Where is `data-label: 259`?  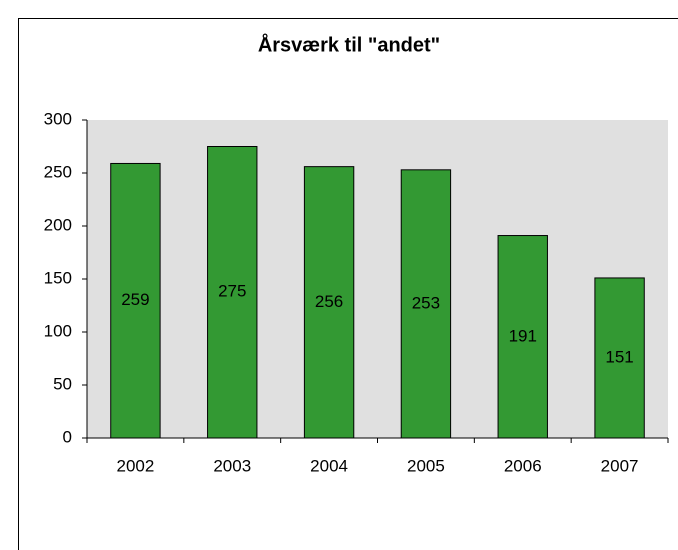
data-label: 259 is located at coordinates (135, 299).